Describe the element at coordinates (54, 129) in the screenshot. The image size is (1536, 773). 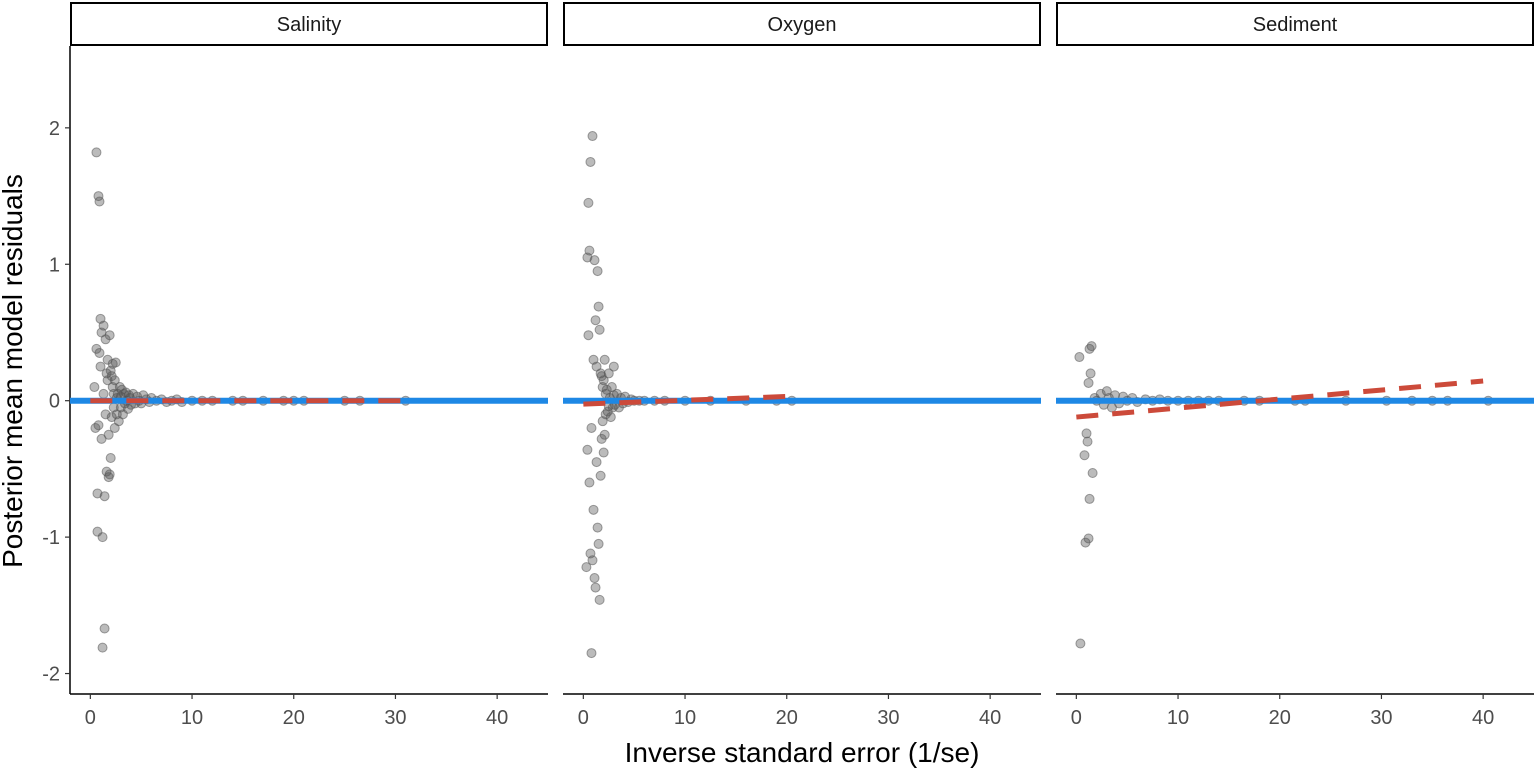
I see `y-tick-label: 2` at that location.